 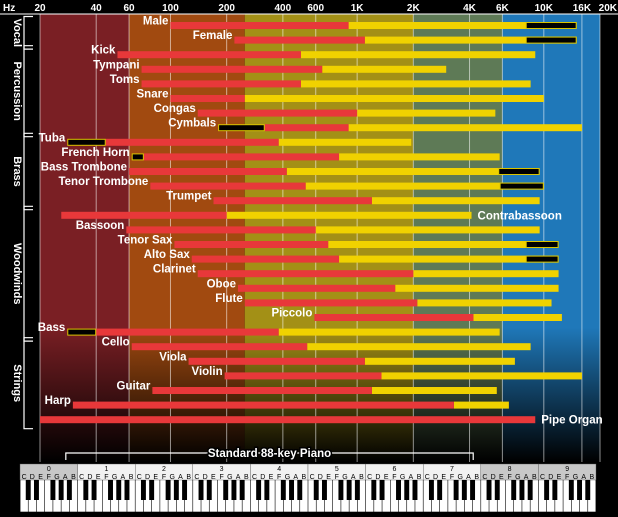 What do you see at coordinates (173, 357) in the screenshot?
I see `instrument-label: Viola` at bounding box center [173, 357].